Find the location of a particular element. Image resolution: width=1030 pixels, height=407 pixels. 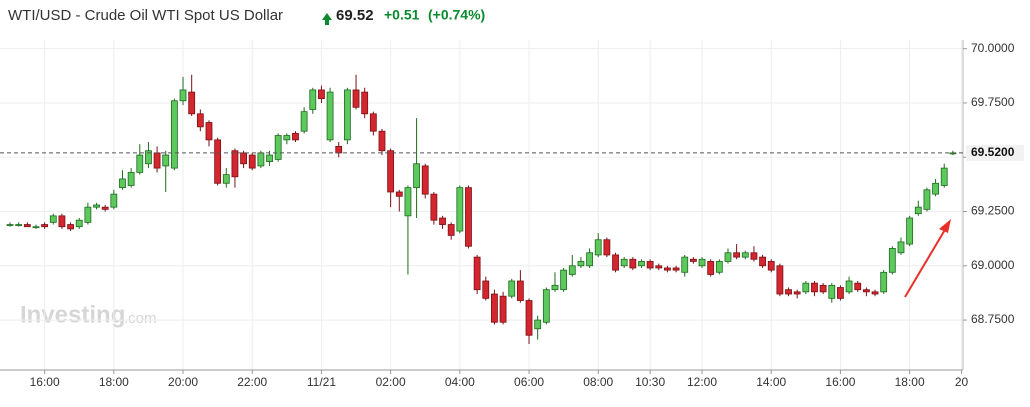

up-arrow is located at coordinates (327, 19).